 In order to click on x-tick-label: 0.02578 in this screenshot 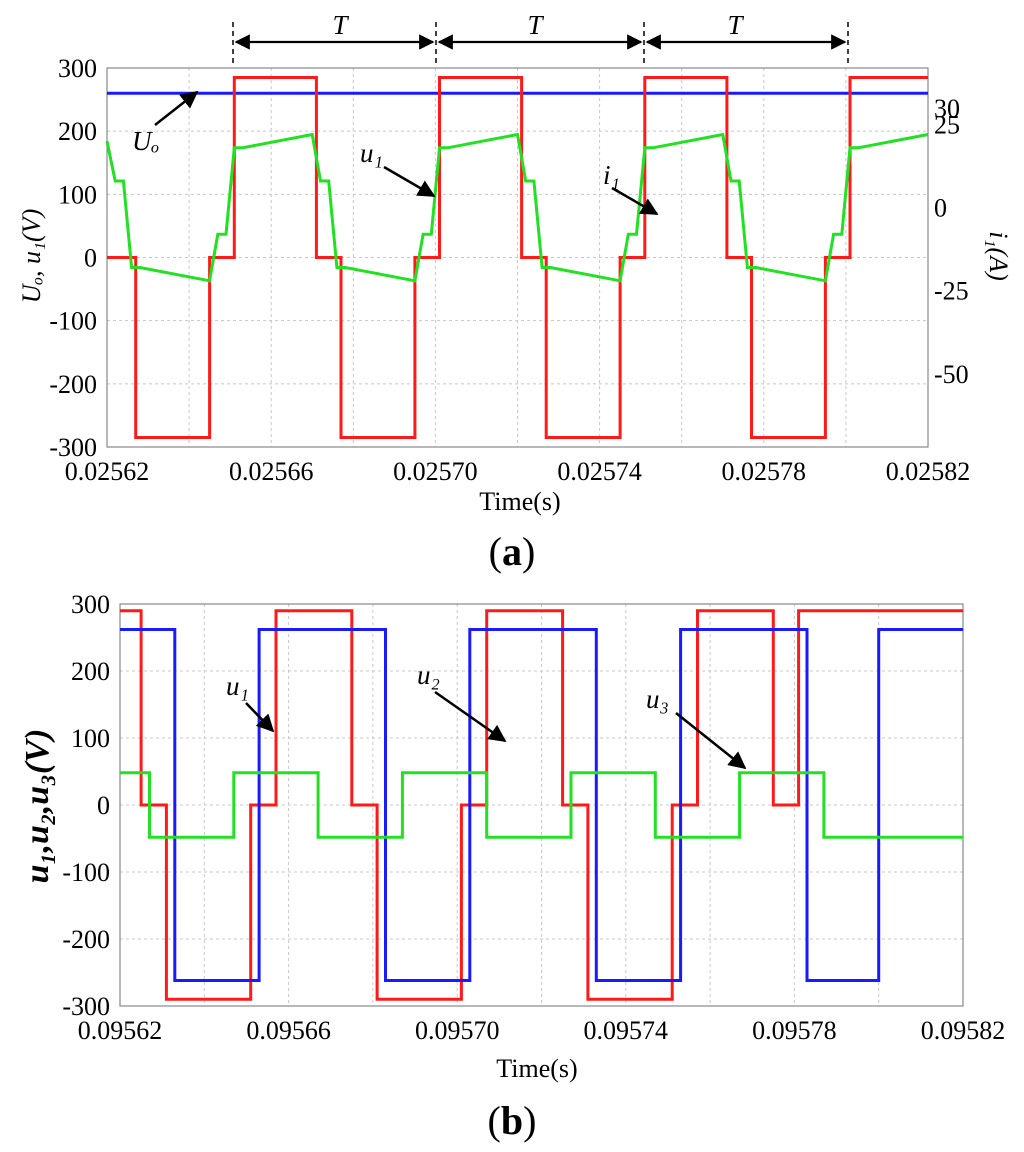, I will do `click(764, 471)`.